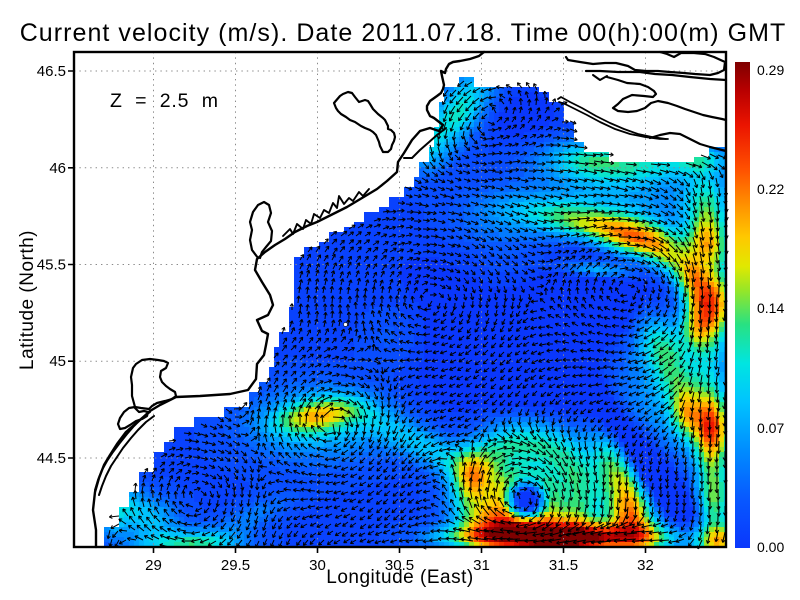 This screenshot has width=800, height=600. Describe the element at coordinates (563, 565) in the screenshot. I see `svg-text: 31.5` at that location.